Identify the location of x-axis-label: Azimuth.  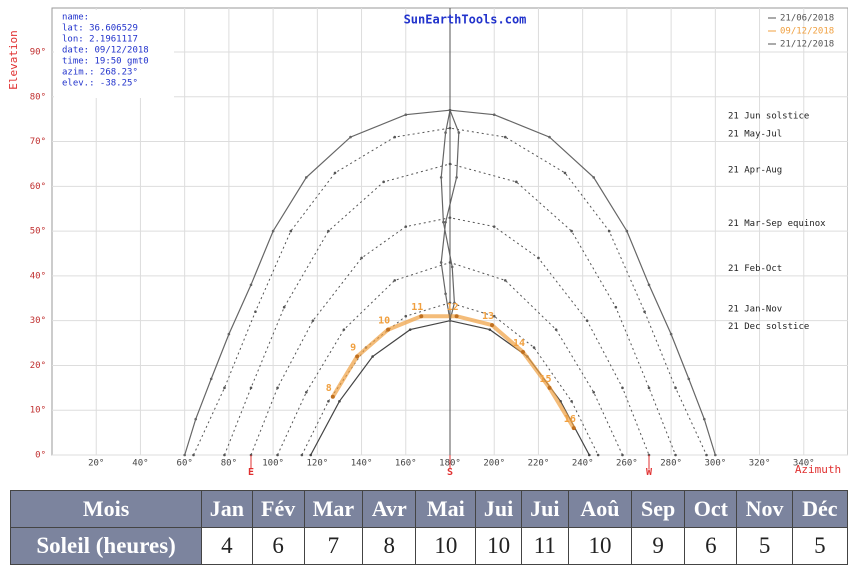
(818, 469).